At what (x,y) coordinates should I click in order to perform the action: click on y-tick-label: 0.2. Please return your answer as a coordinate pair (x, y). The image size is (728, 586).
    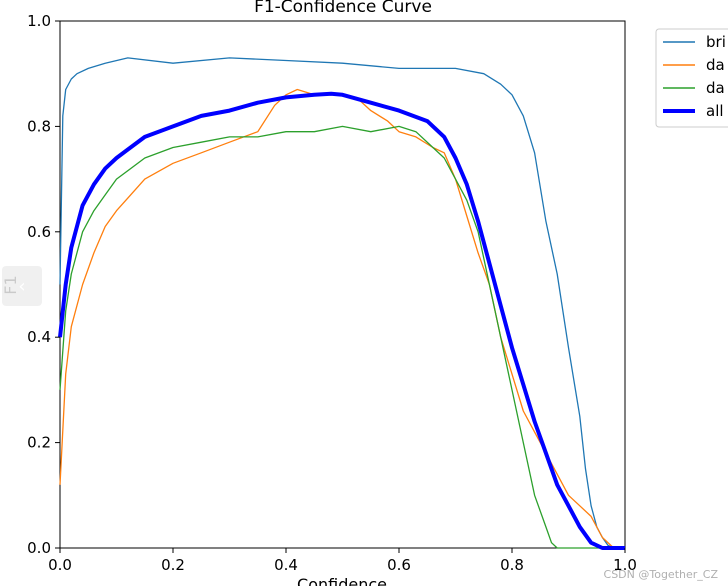
    Looking at the image, I should click on (39, 443).